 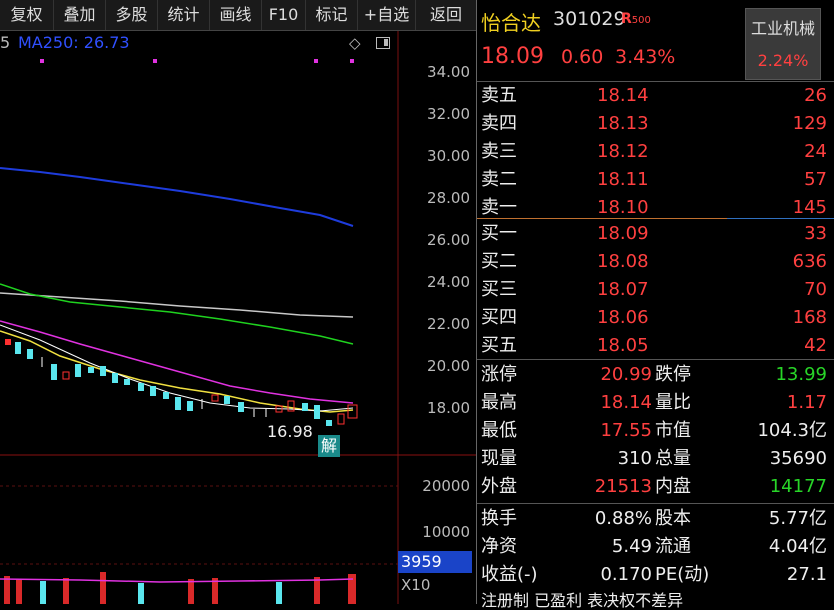 I want to click on stock-name: 怡合达, so click(x=511, y=23).